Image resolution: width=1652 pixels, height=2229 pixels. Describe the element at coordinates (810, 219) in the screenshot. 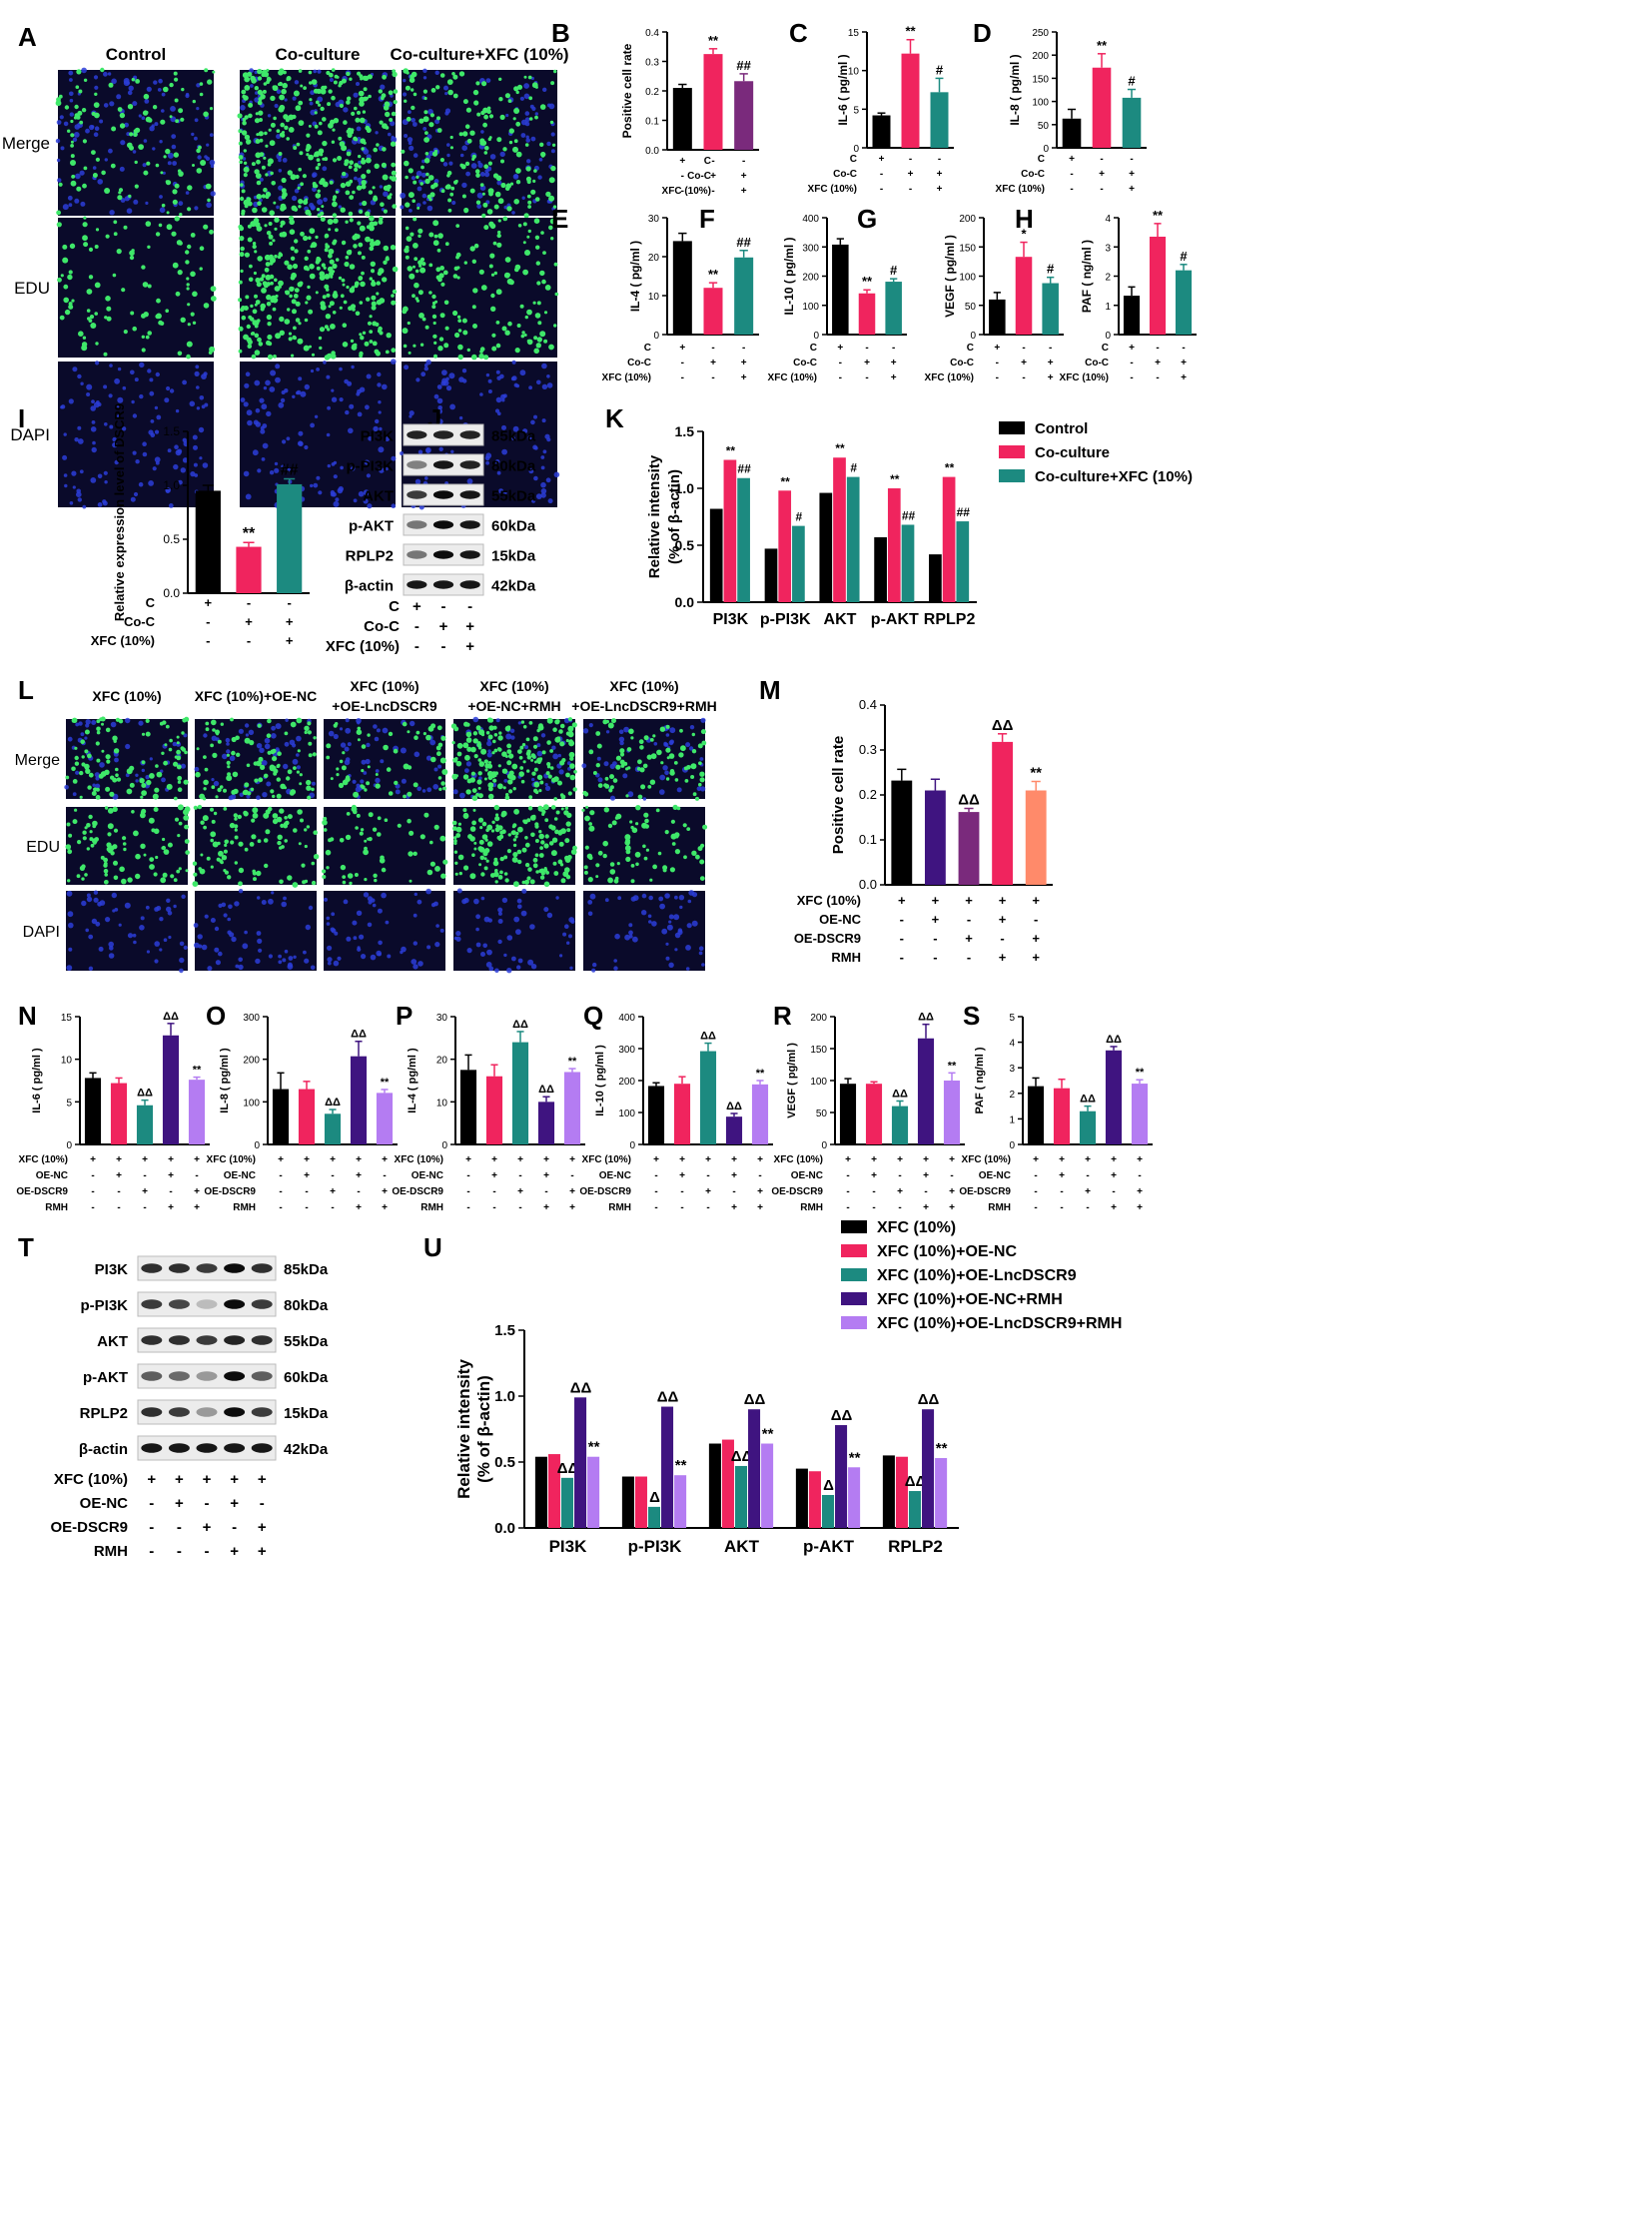

I see `y-tick-label: 400` at that location.